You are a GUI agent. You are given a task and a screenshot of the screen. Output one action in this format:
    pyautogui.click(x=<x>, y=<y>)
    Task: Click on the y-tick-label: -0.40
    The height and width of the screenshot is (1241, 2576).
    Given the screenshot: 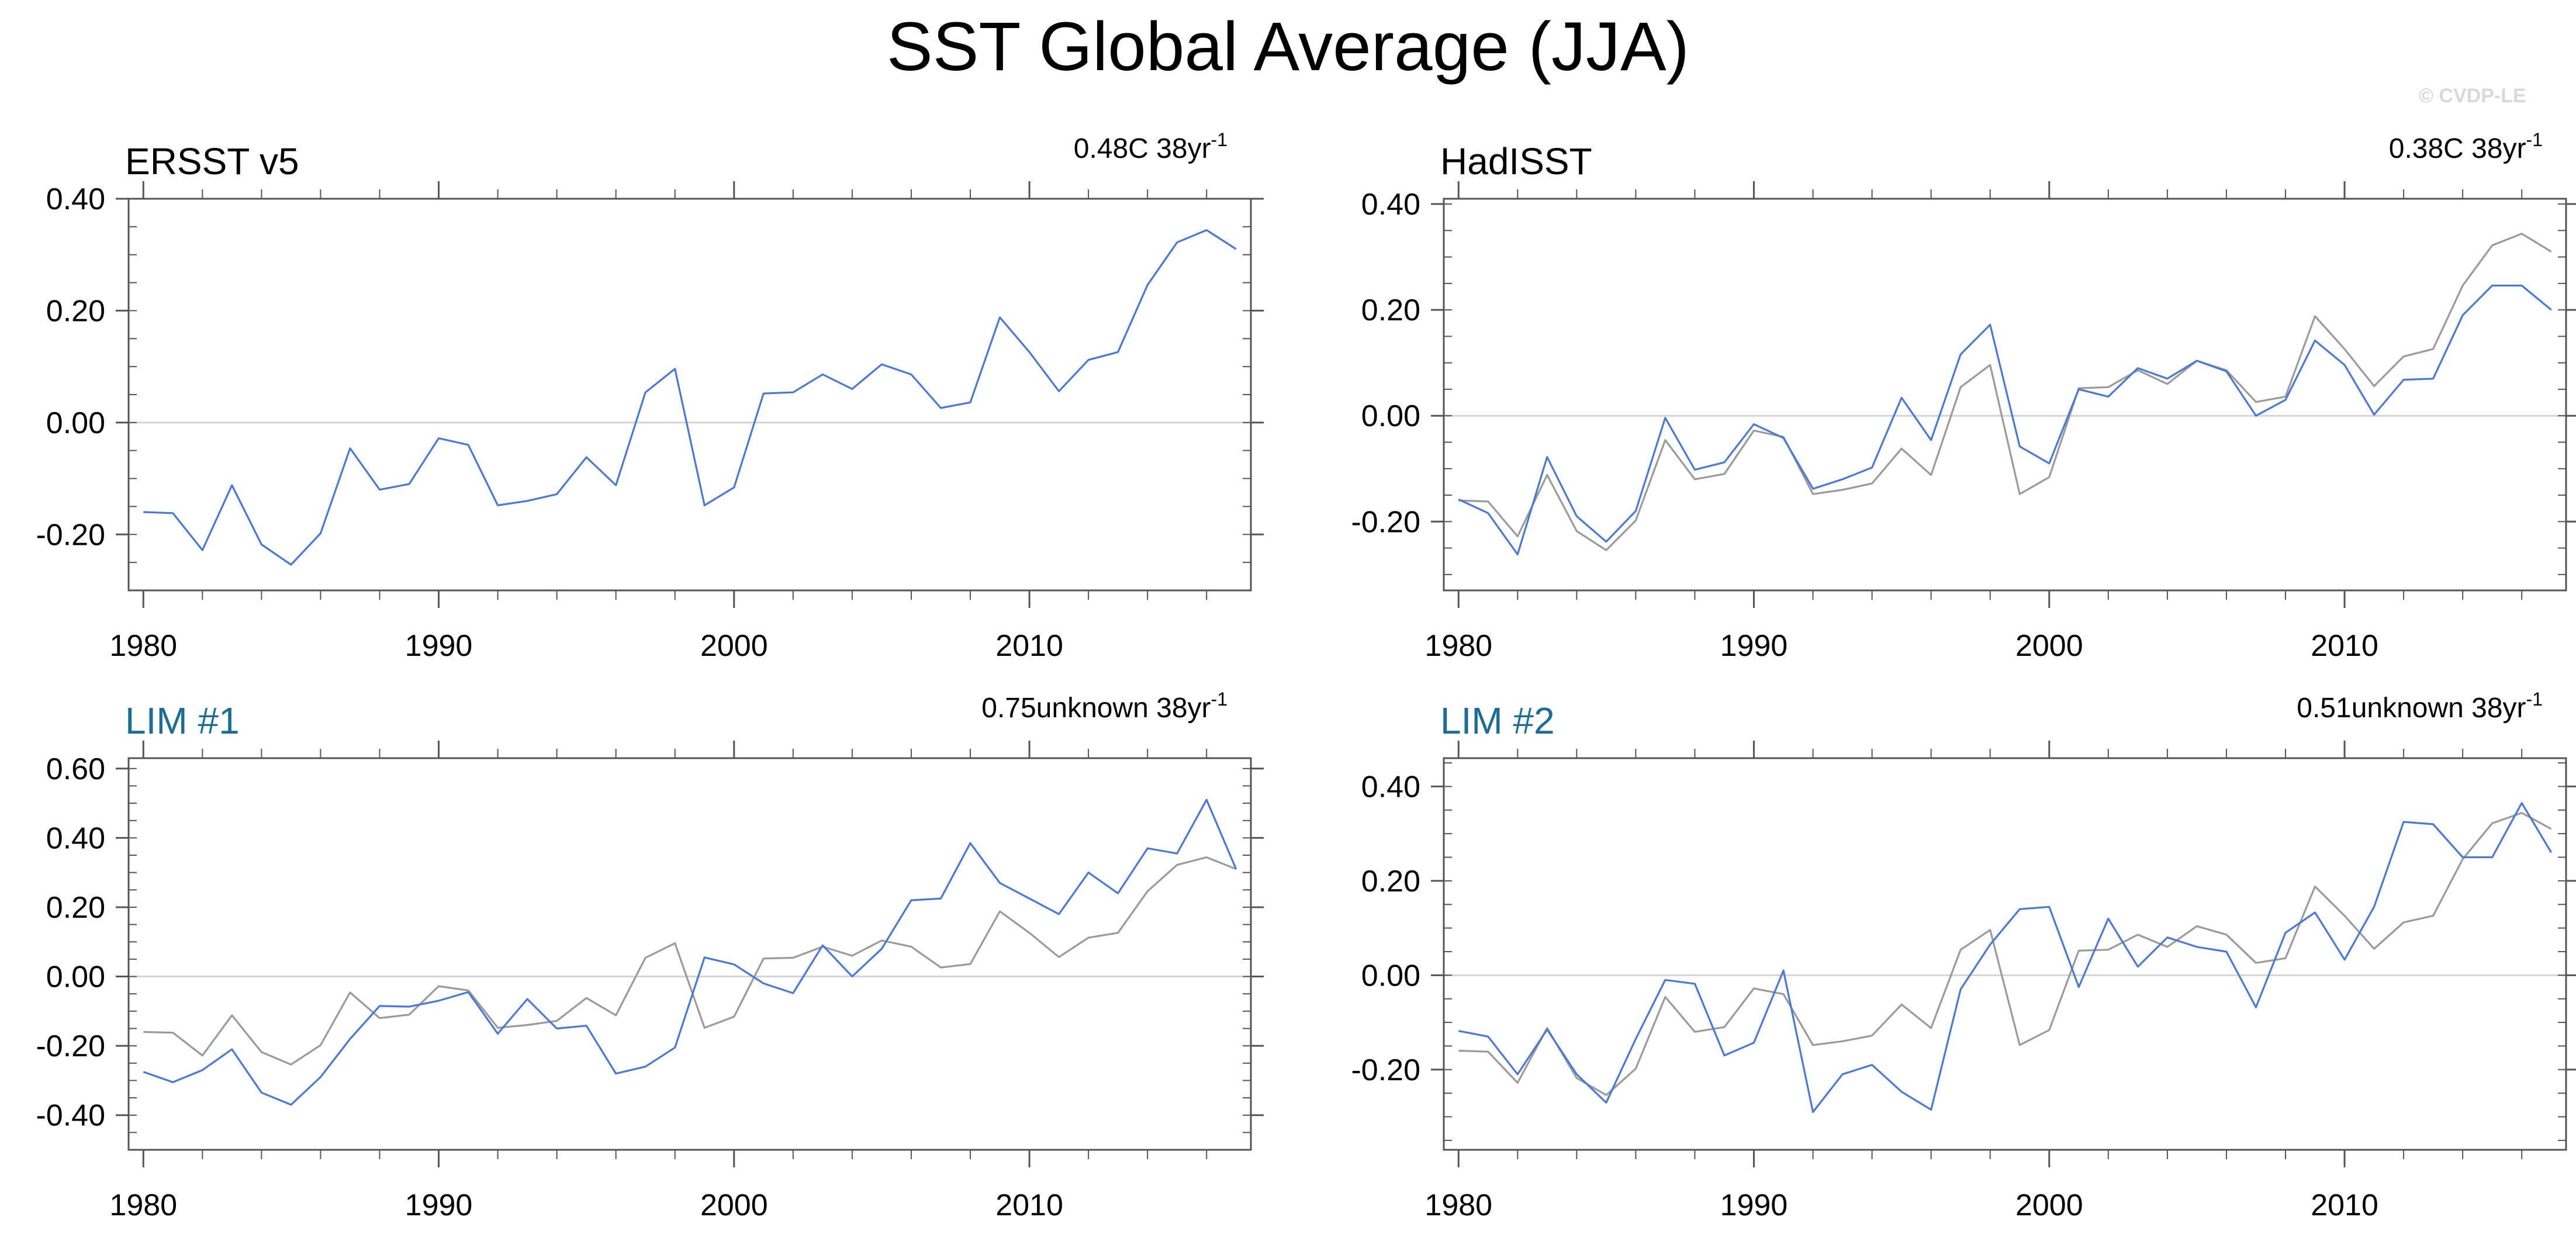 What is the action you would take?
    pyautogui.click(x=70, y=1116)
    